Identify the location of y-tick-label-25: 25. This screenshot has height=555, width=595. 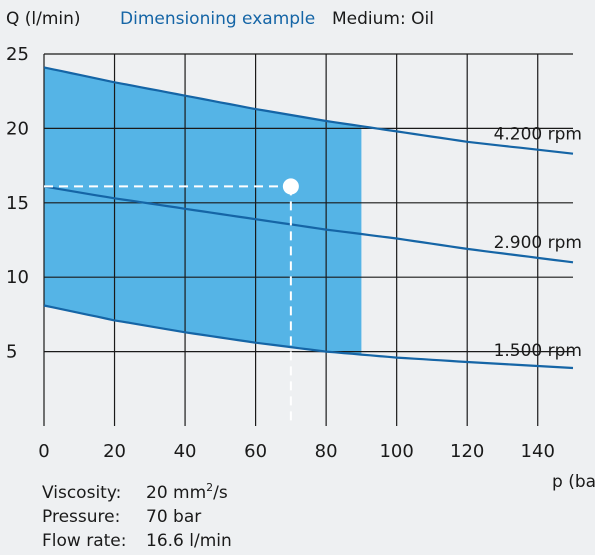
(17, 54).